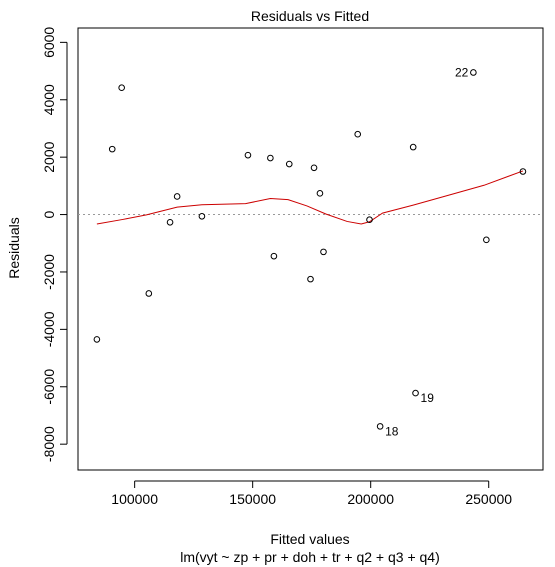 The image size is (555, 567). I want to click on point-label: 19, so click(428, 398).